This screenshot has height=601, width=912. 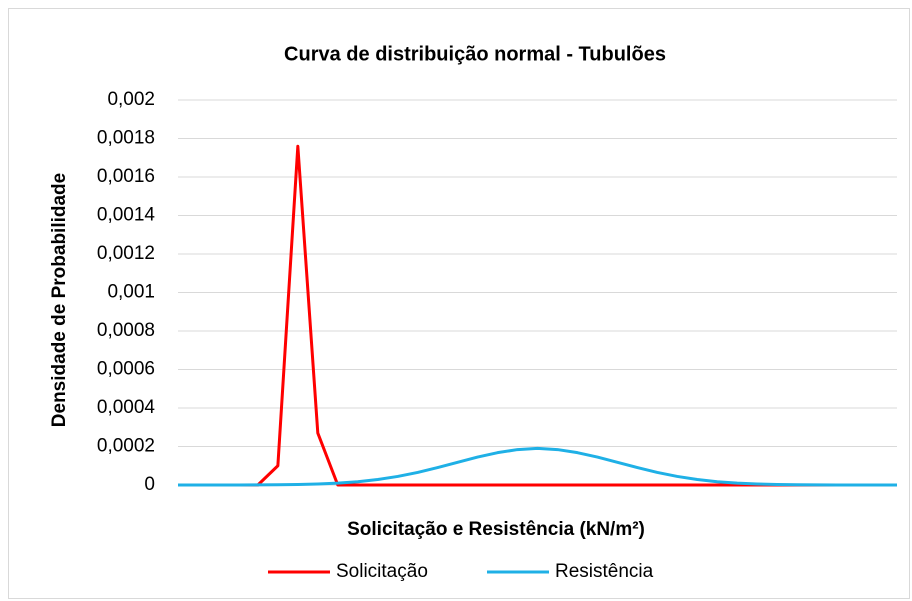 What do you see at coordinates (131, 292) in the screenshot?
I see `y-tick-label: 0,001` at bounding box center [131, 292].